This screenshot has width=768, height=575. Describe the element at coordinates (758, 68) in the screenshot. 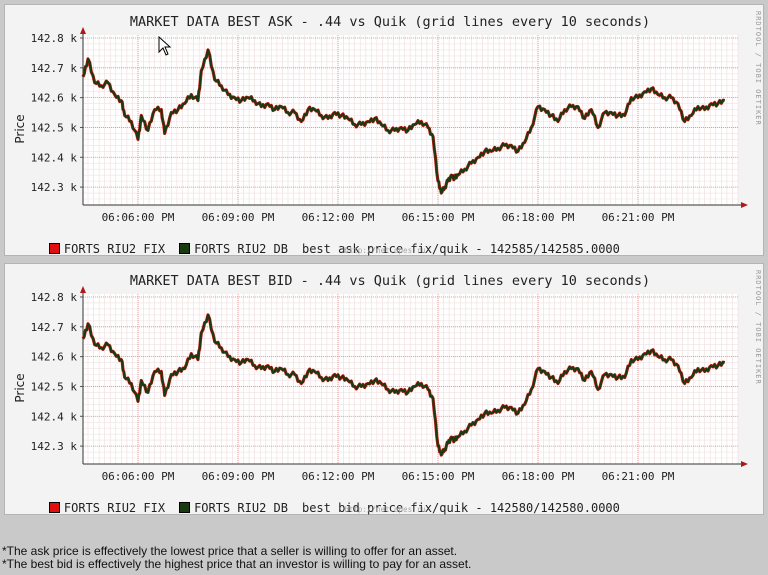

I see `ask-rrdtool-credit: RRDTOOL / TOBI OETIKER` at that location.